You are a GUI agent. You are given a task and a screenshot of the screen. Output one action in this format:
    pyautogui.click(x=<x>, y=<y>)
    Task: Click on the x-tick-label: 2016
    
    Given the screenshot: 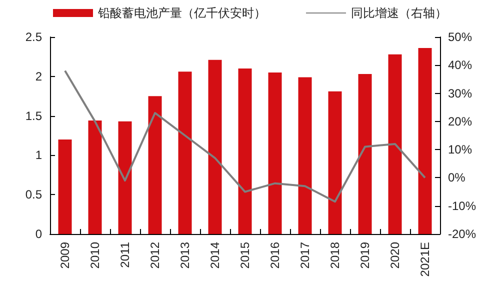 What is the action you would take?
    pyautogui.click(x=275, y=255)
    